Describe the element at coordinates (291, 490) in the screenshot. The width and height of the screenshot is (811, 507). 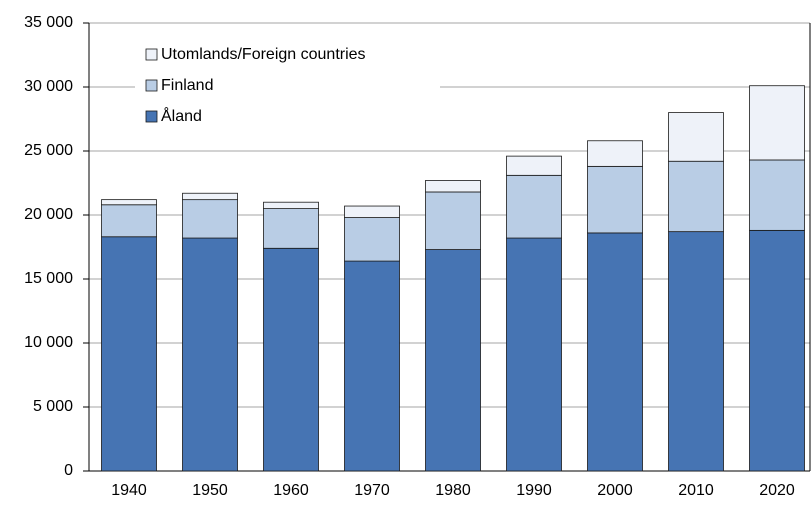
I see `x-tick-label: 1960` at that location.